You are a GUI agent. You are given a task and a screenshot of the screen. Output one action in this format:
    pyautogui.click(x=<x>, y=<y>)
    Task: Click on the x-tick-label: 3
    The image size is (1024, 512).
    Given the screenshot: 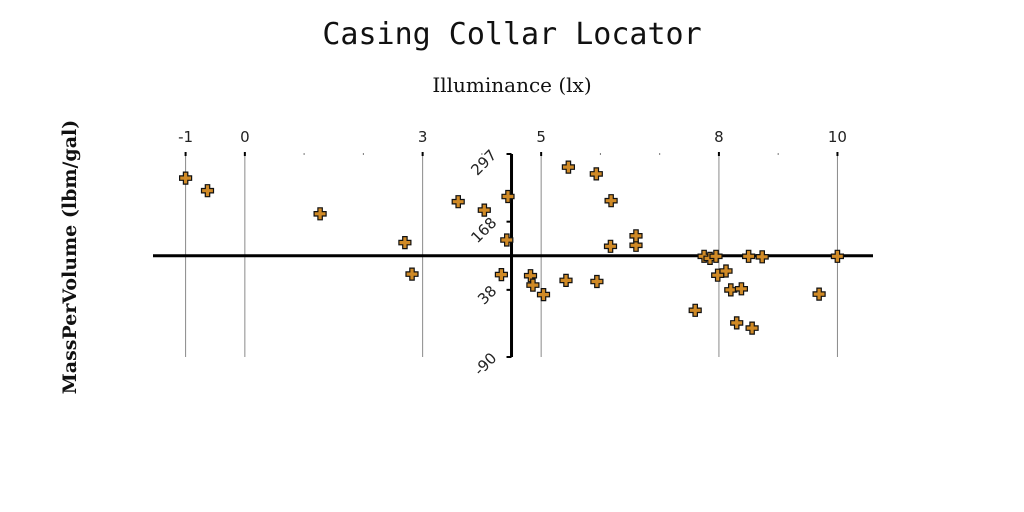 What is the action you would take?
    pyautogui.click(x=423, y=137)
    